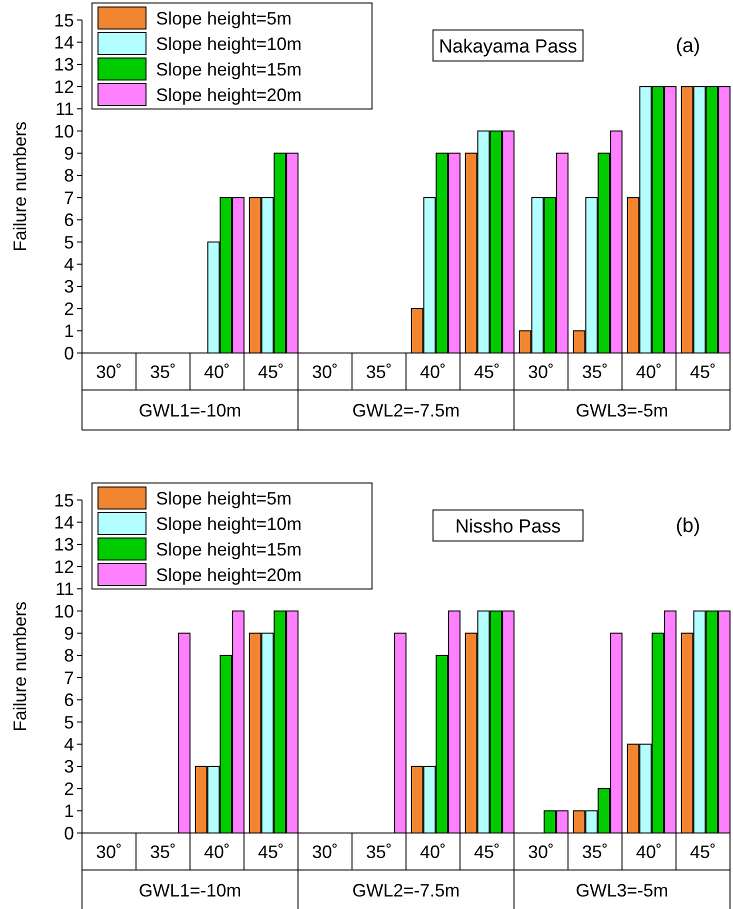  I want to click on text: Nissho Pass, so click(508, 527).